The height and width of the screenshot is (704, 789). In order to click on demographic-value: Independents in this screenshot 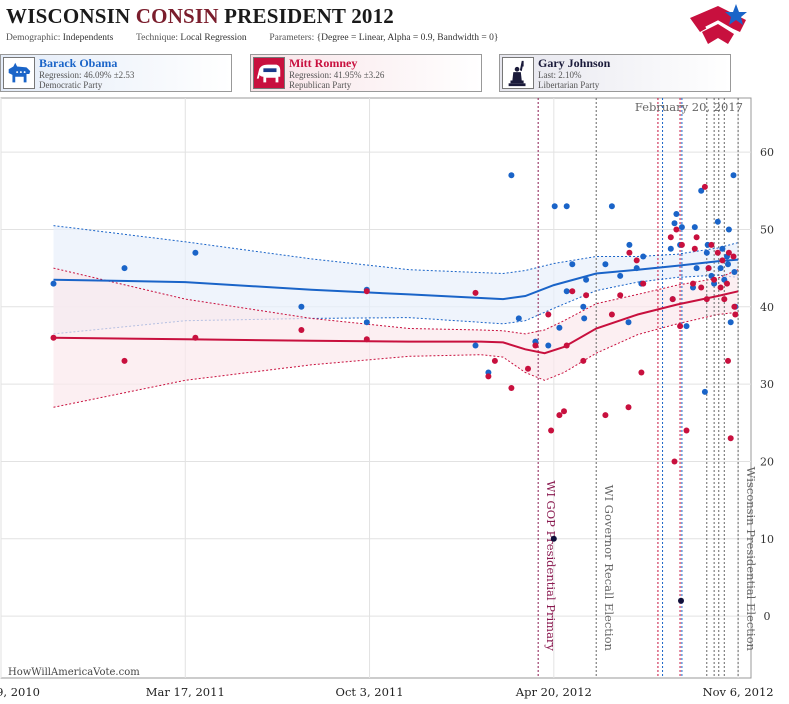, I will do `click(88, 38)`.